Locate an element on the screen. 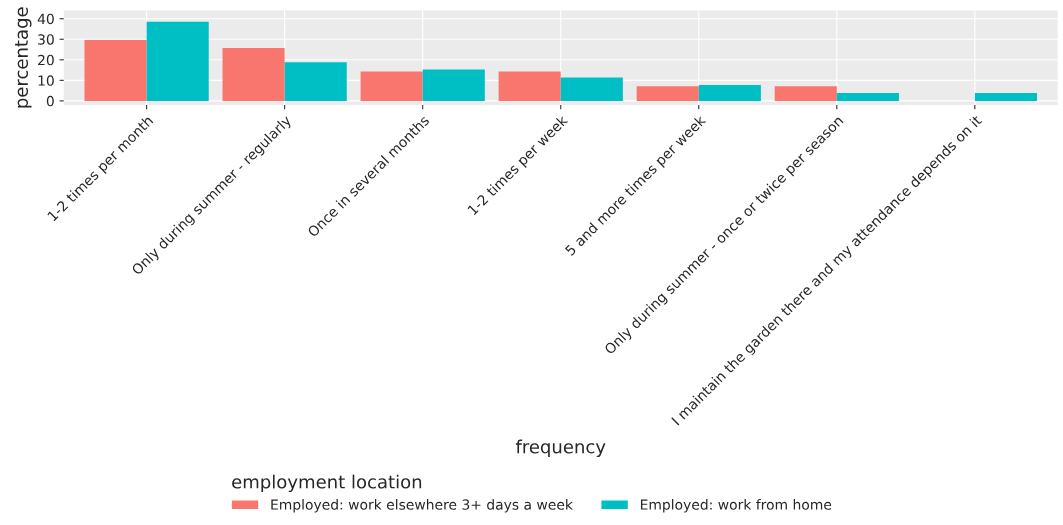  y-tick-label: 20 is located at coordinates (46, 60).